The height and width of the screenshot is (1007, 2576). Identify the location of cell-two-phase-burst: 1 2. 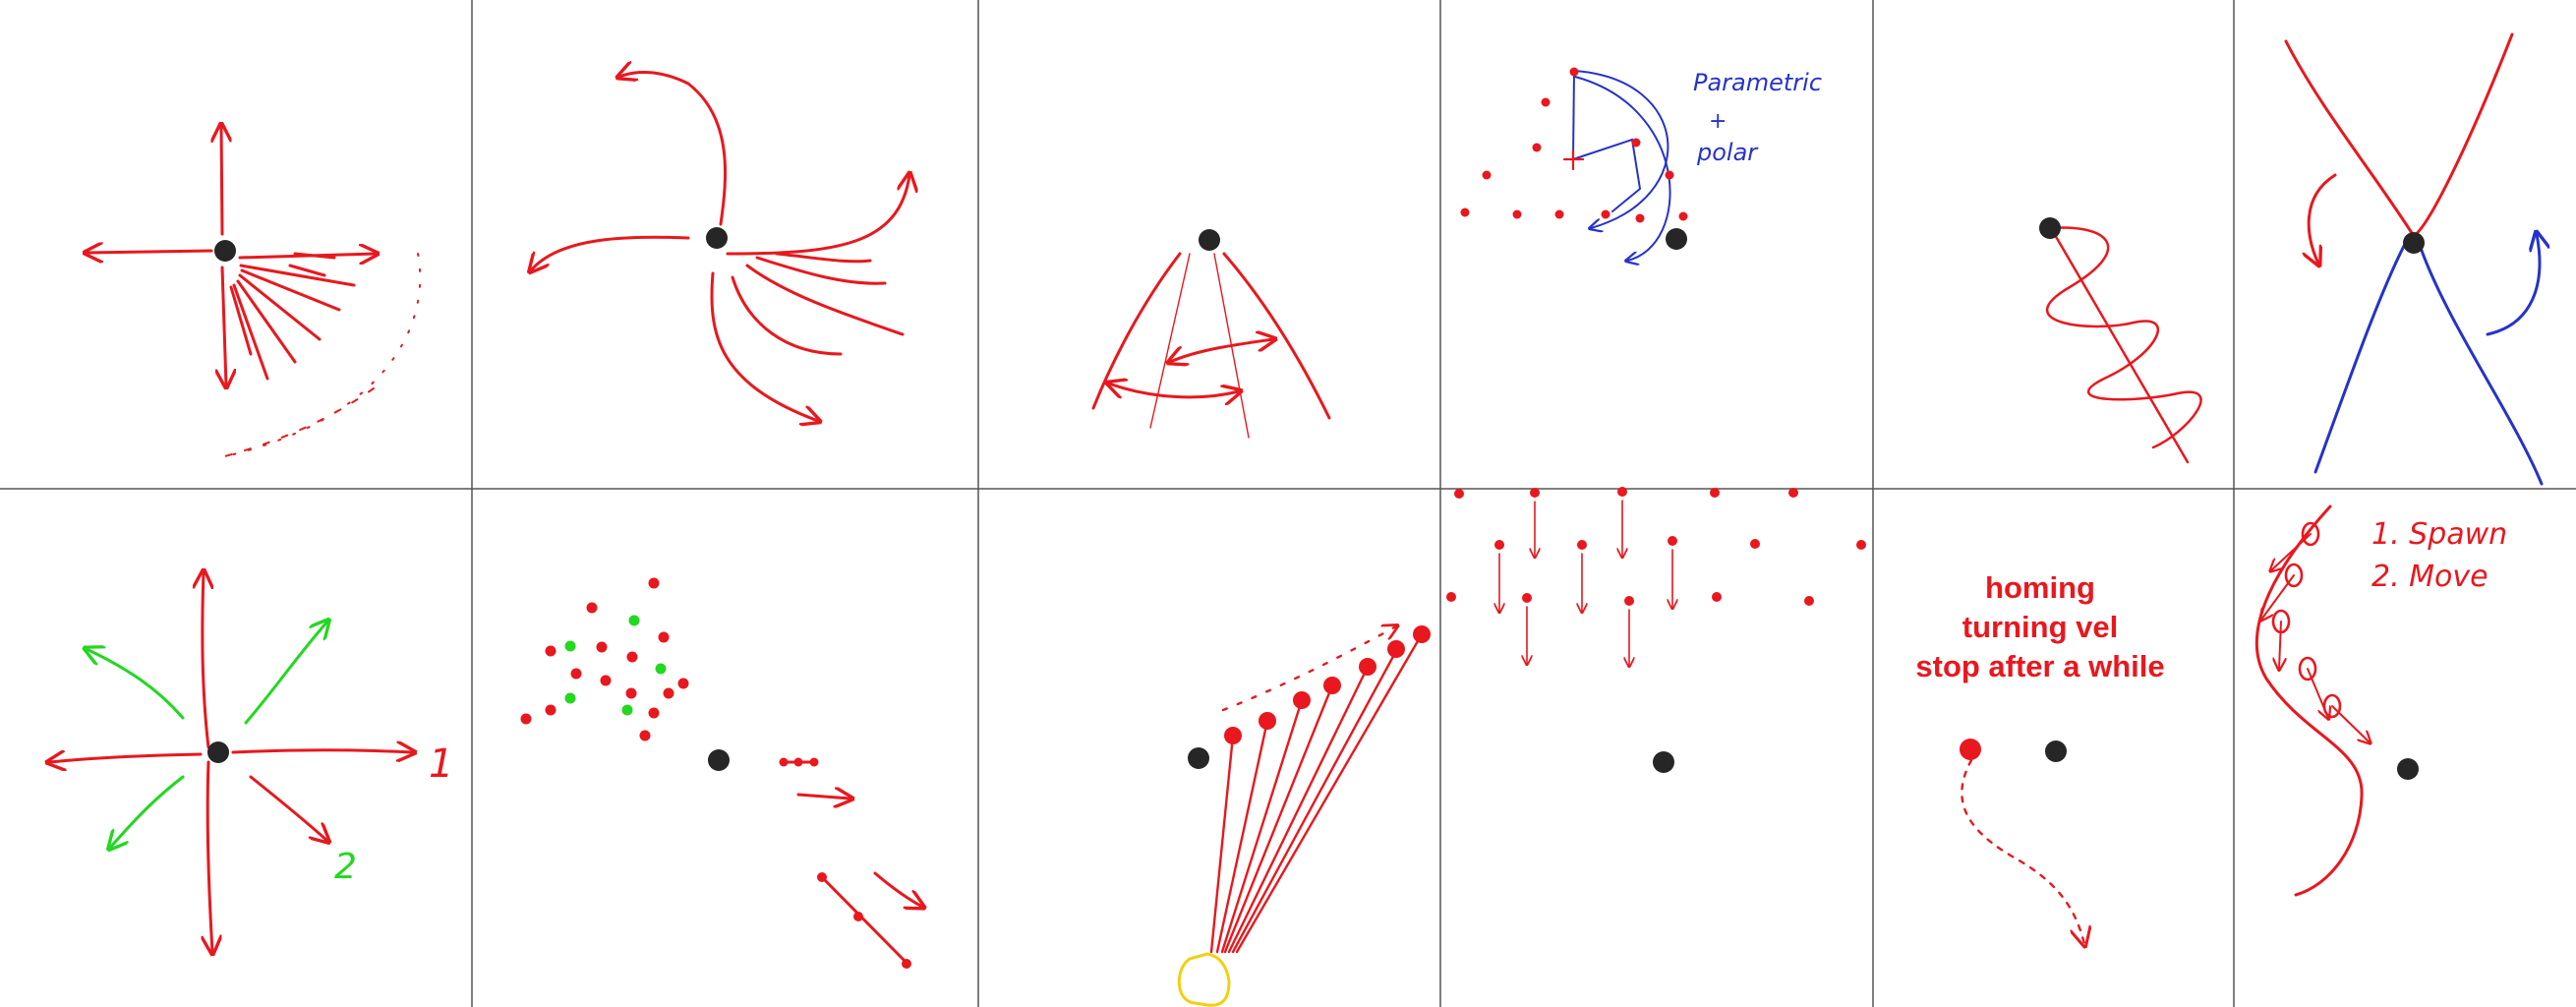
(251, 762).